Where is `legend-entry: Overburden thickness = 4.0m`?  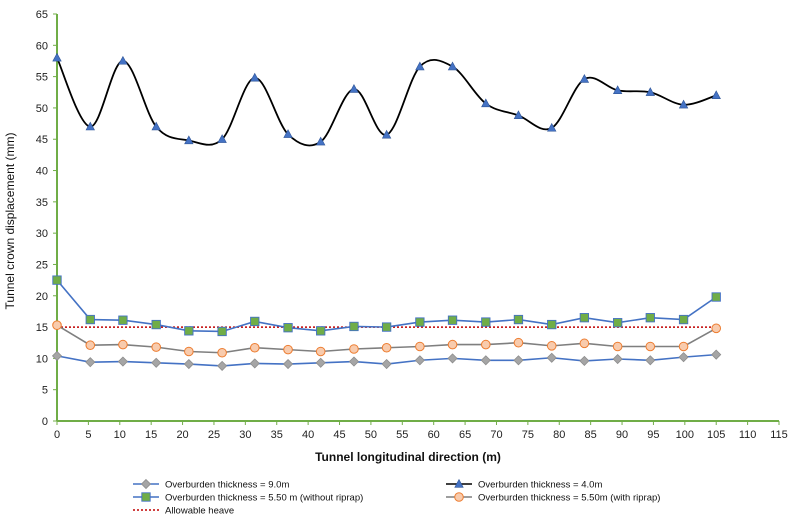 legend-entry: Overburden thickness = 4.0m is located at coordinates (524, 484).